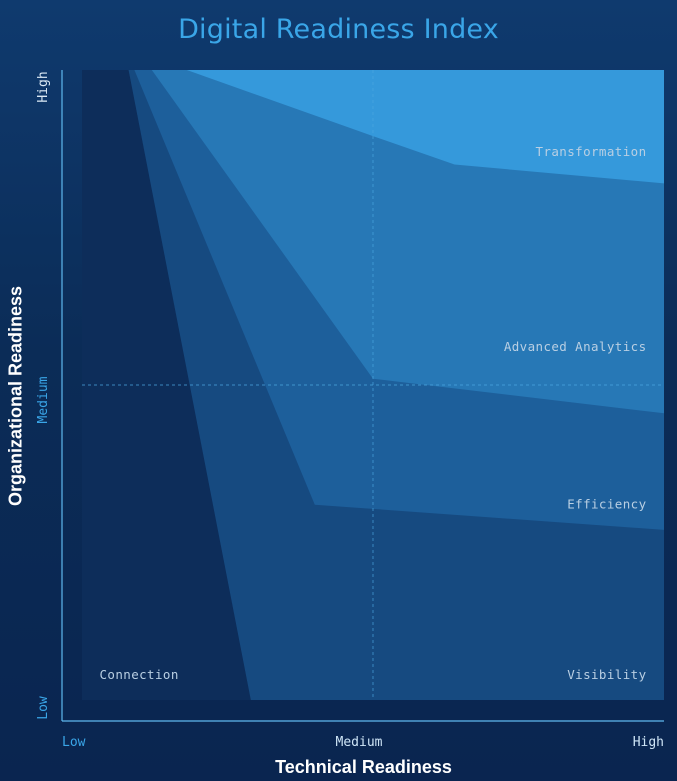 The width and height of the screenshot is (677, 781). What do you see at coordinates (43, 399) in the screenshot?
I see `y-tick-label-medium: Medium` at bounding box center [43, 399].